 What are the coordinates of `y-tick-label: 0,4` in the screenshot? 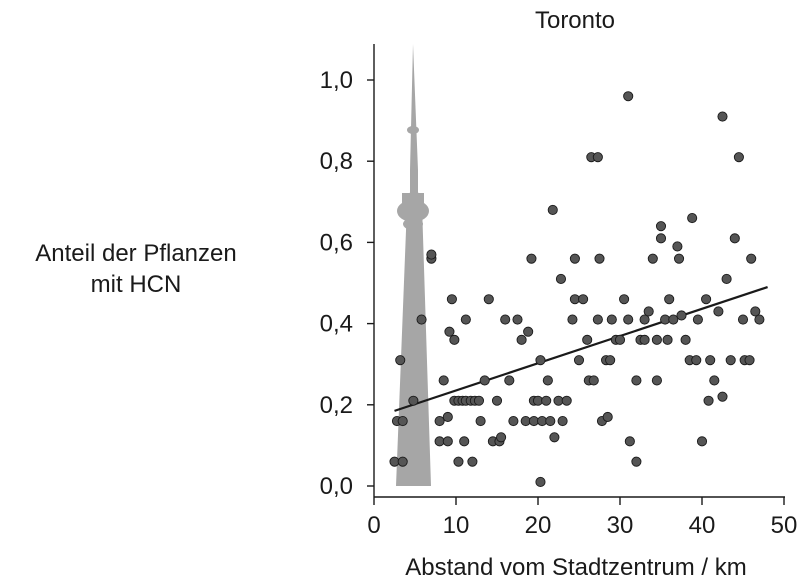 It's located at (336, 324).